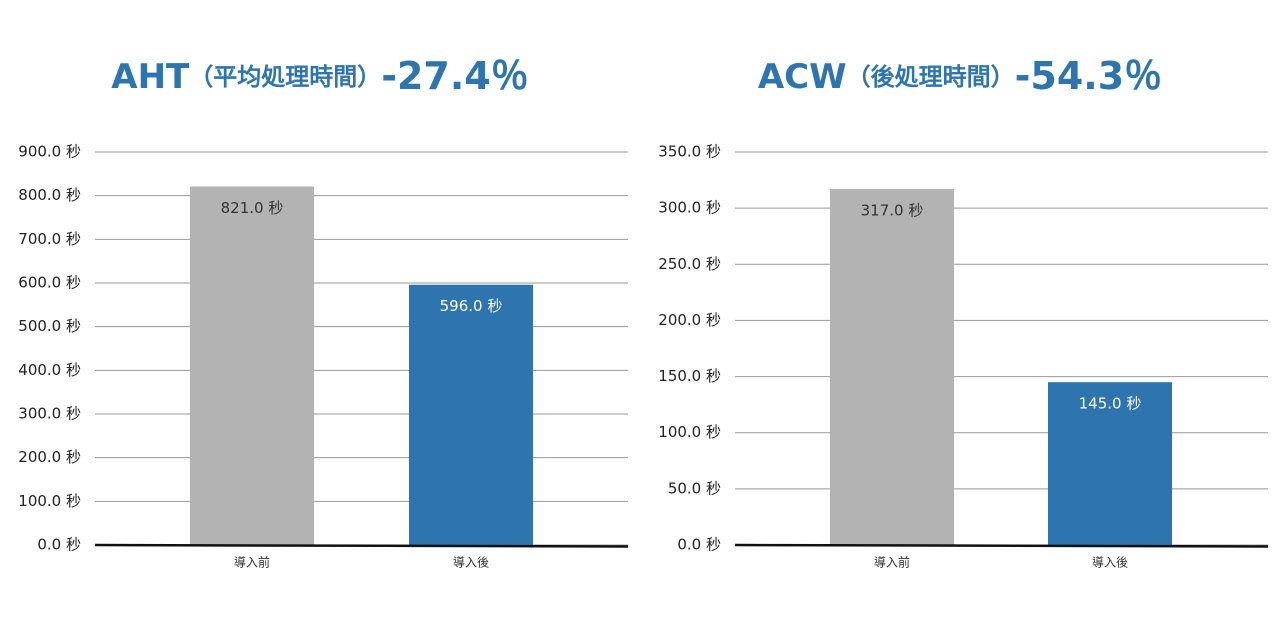 The image size is (1280, 640). What do you see at coordinates (285, 77) in the screenshot?
I see `title-sub: （平均処理時間）` at bounding box center [285, 77].